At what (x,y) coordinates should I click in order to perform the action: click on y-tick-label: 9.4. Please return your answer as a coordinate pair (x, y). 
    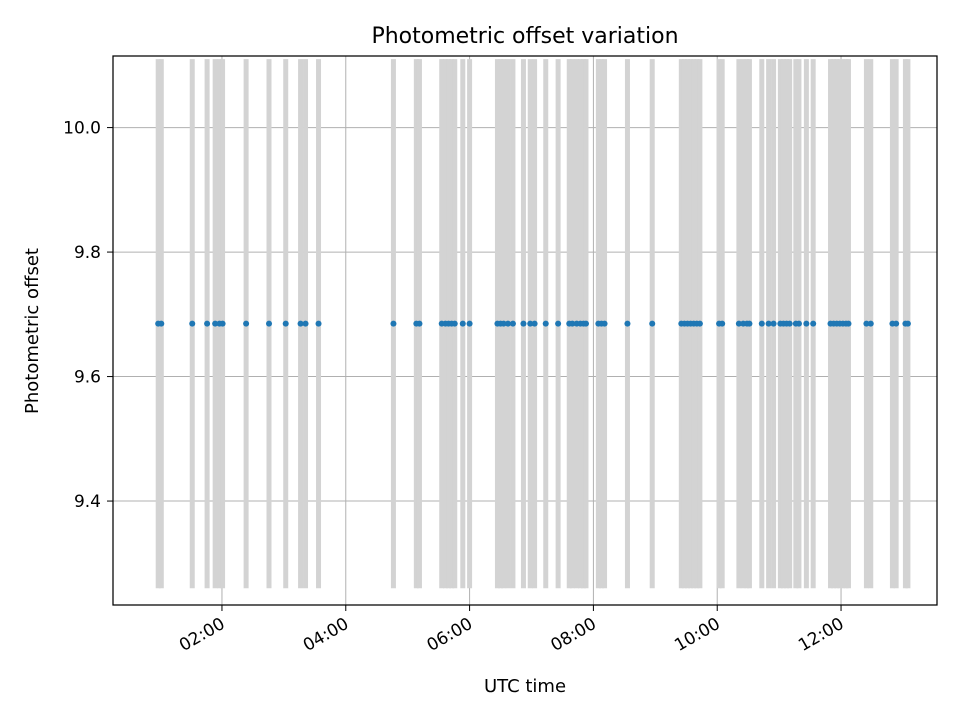
    Looking at the image, I should click on (87, 502).